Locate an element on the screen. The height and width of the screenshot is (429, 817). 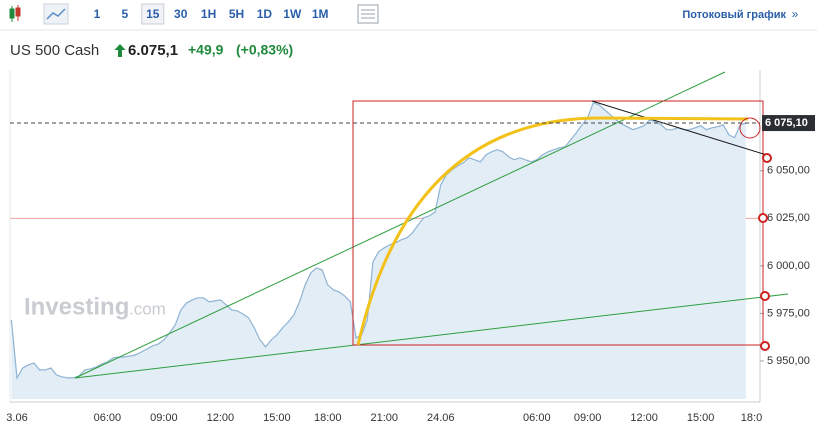
y-tick-label: 6 000,00 is located at coordinates (788, 266).